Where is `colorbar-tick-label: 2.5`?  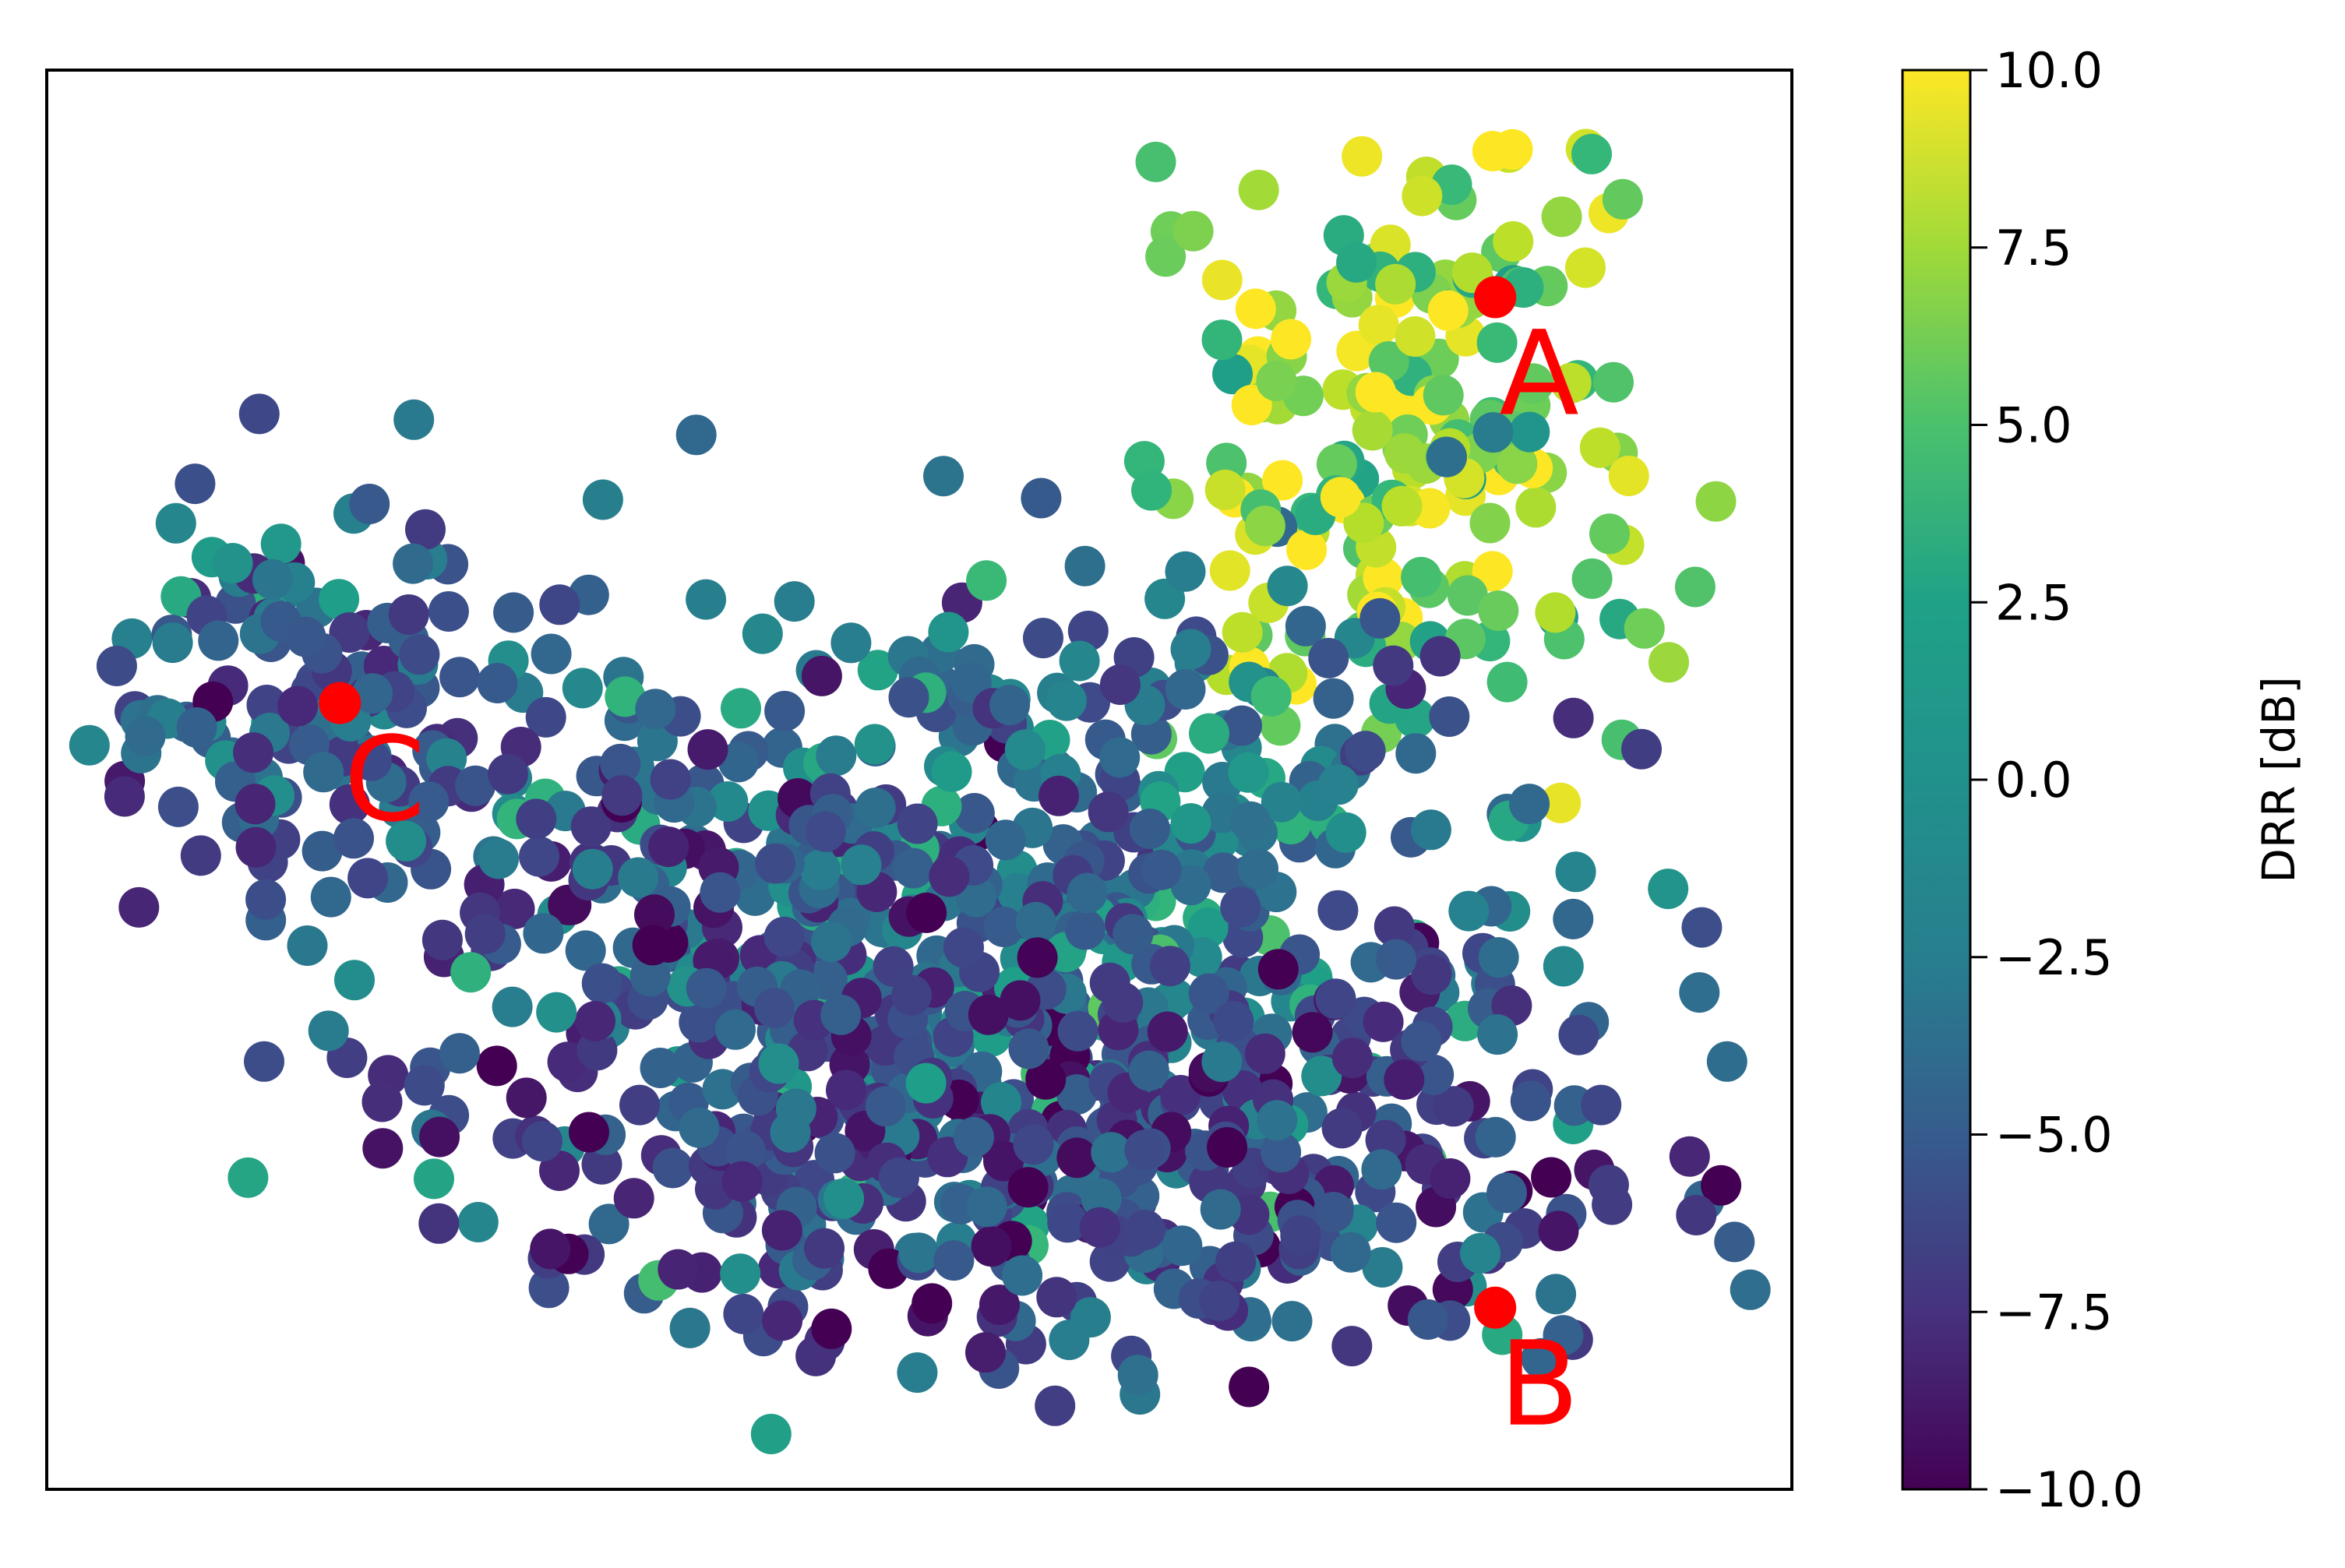 colorbar-tick-label: 2.5 is located at coordinates (2034, 603).